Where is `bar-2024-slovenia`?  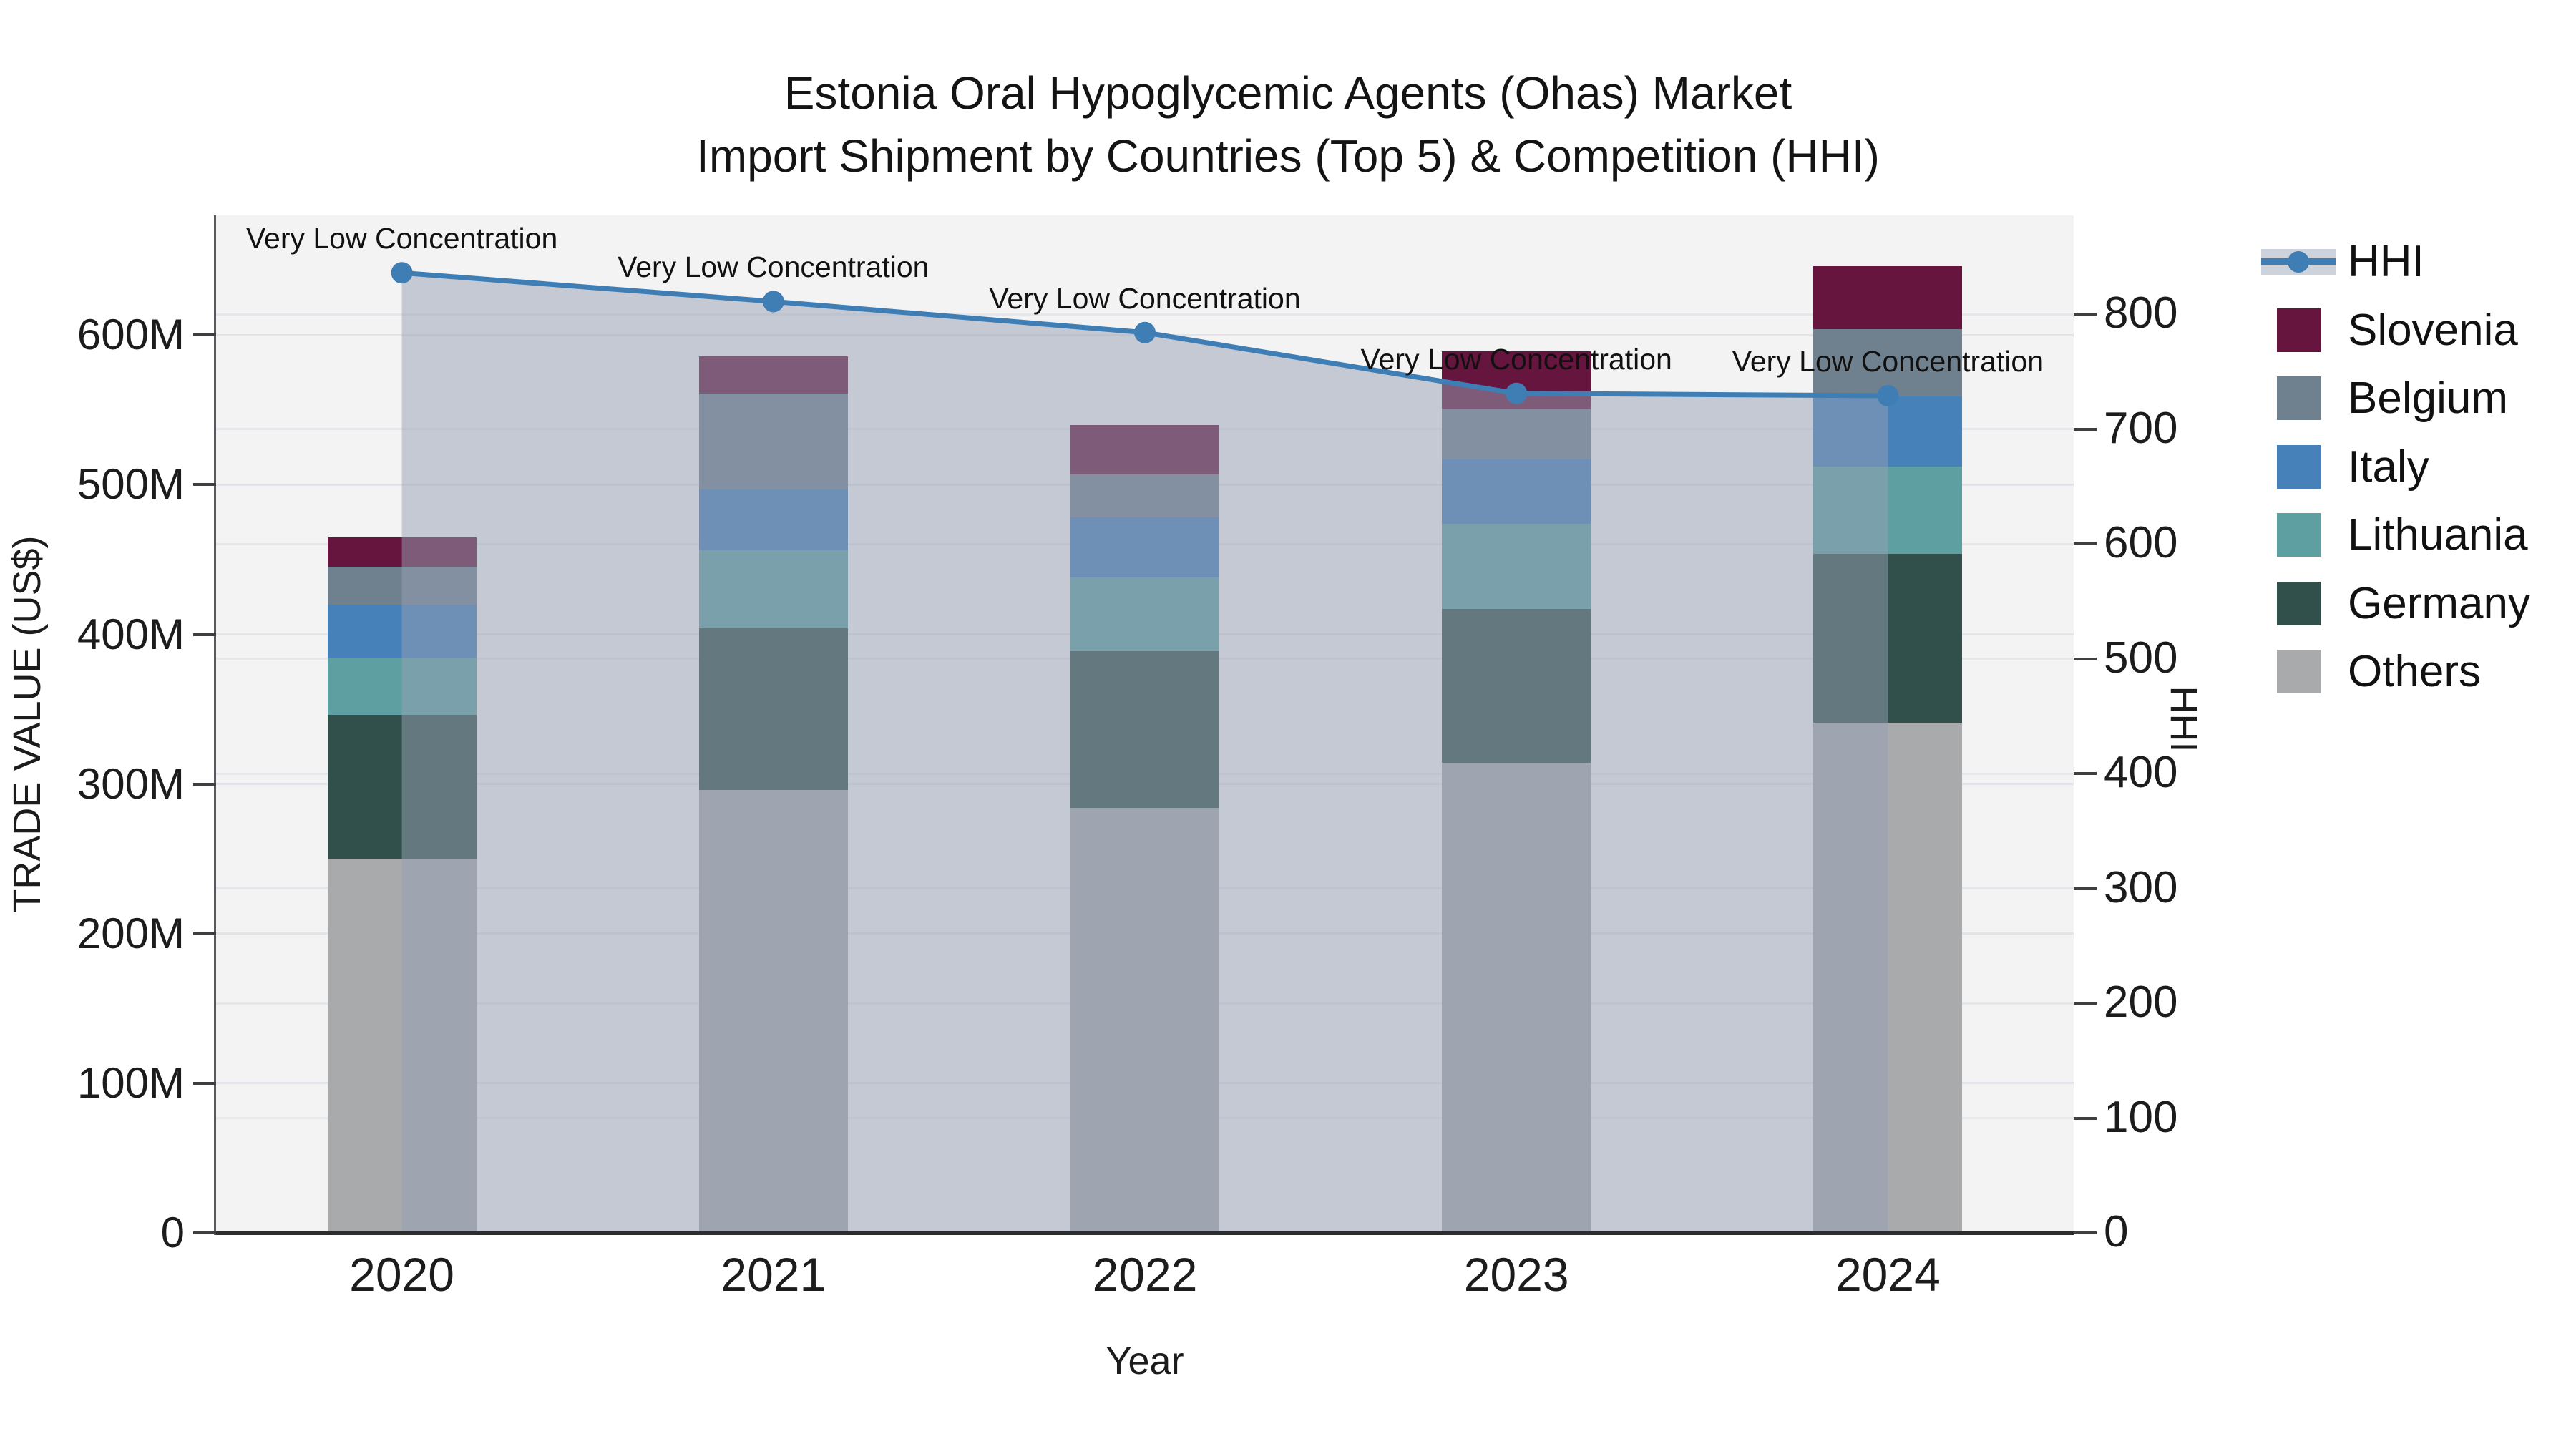
bar-2024-slovenia is located at coordinates (1888, 297).